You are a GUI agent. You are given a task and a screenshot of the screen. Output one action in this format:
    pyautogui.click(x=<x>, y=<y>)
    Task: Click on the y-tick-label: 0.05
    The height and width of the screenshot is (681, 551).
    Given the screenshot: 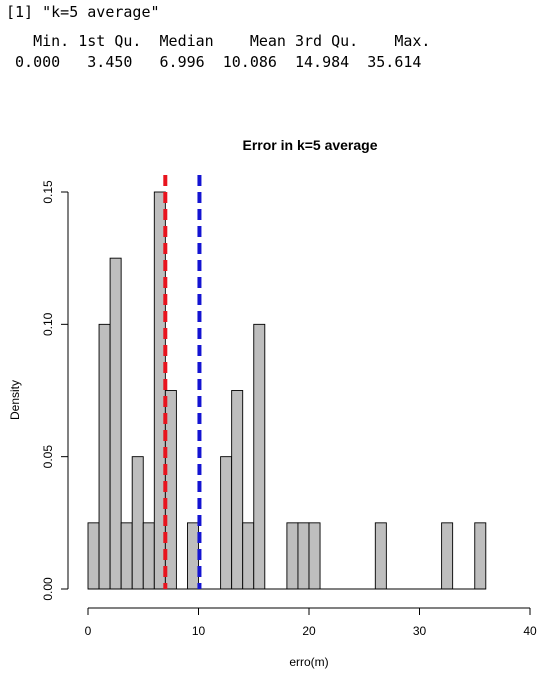 What is the action you would take?
    pyautogui.click(x=48, y=457)
    